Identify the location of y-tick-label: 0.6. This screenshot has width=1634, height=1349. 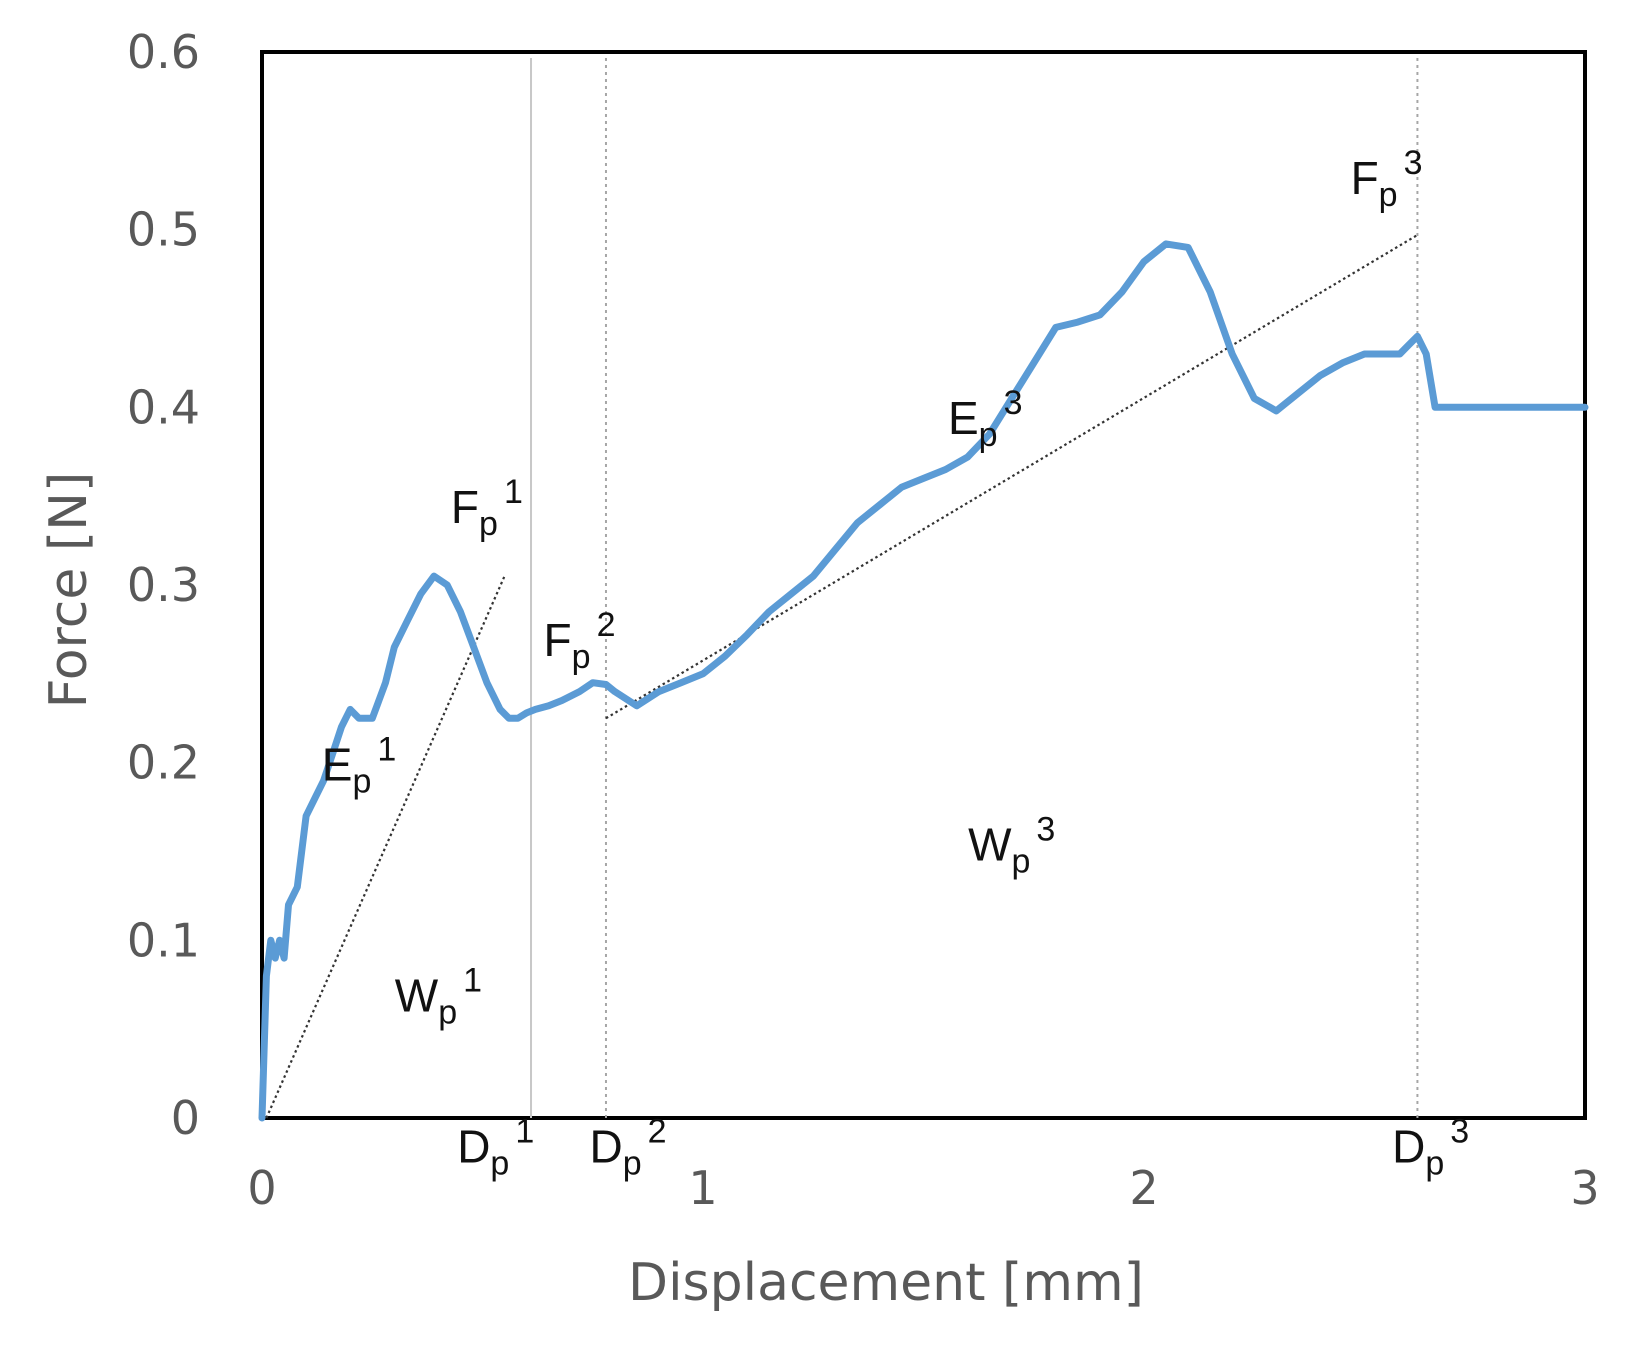
(163, 52).